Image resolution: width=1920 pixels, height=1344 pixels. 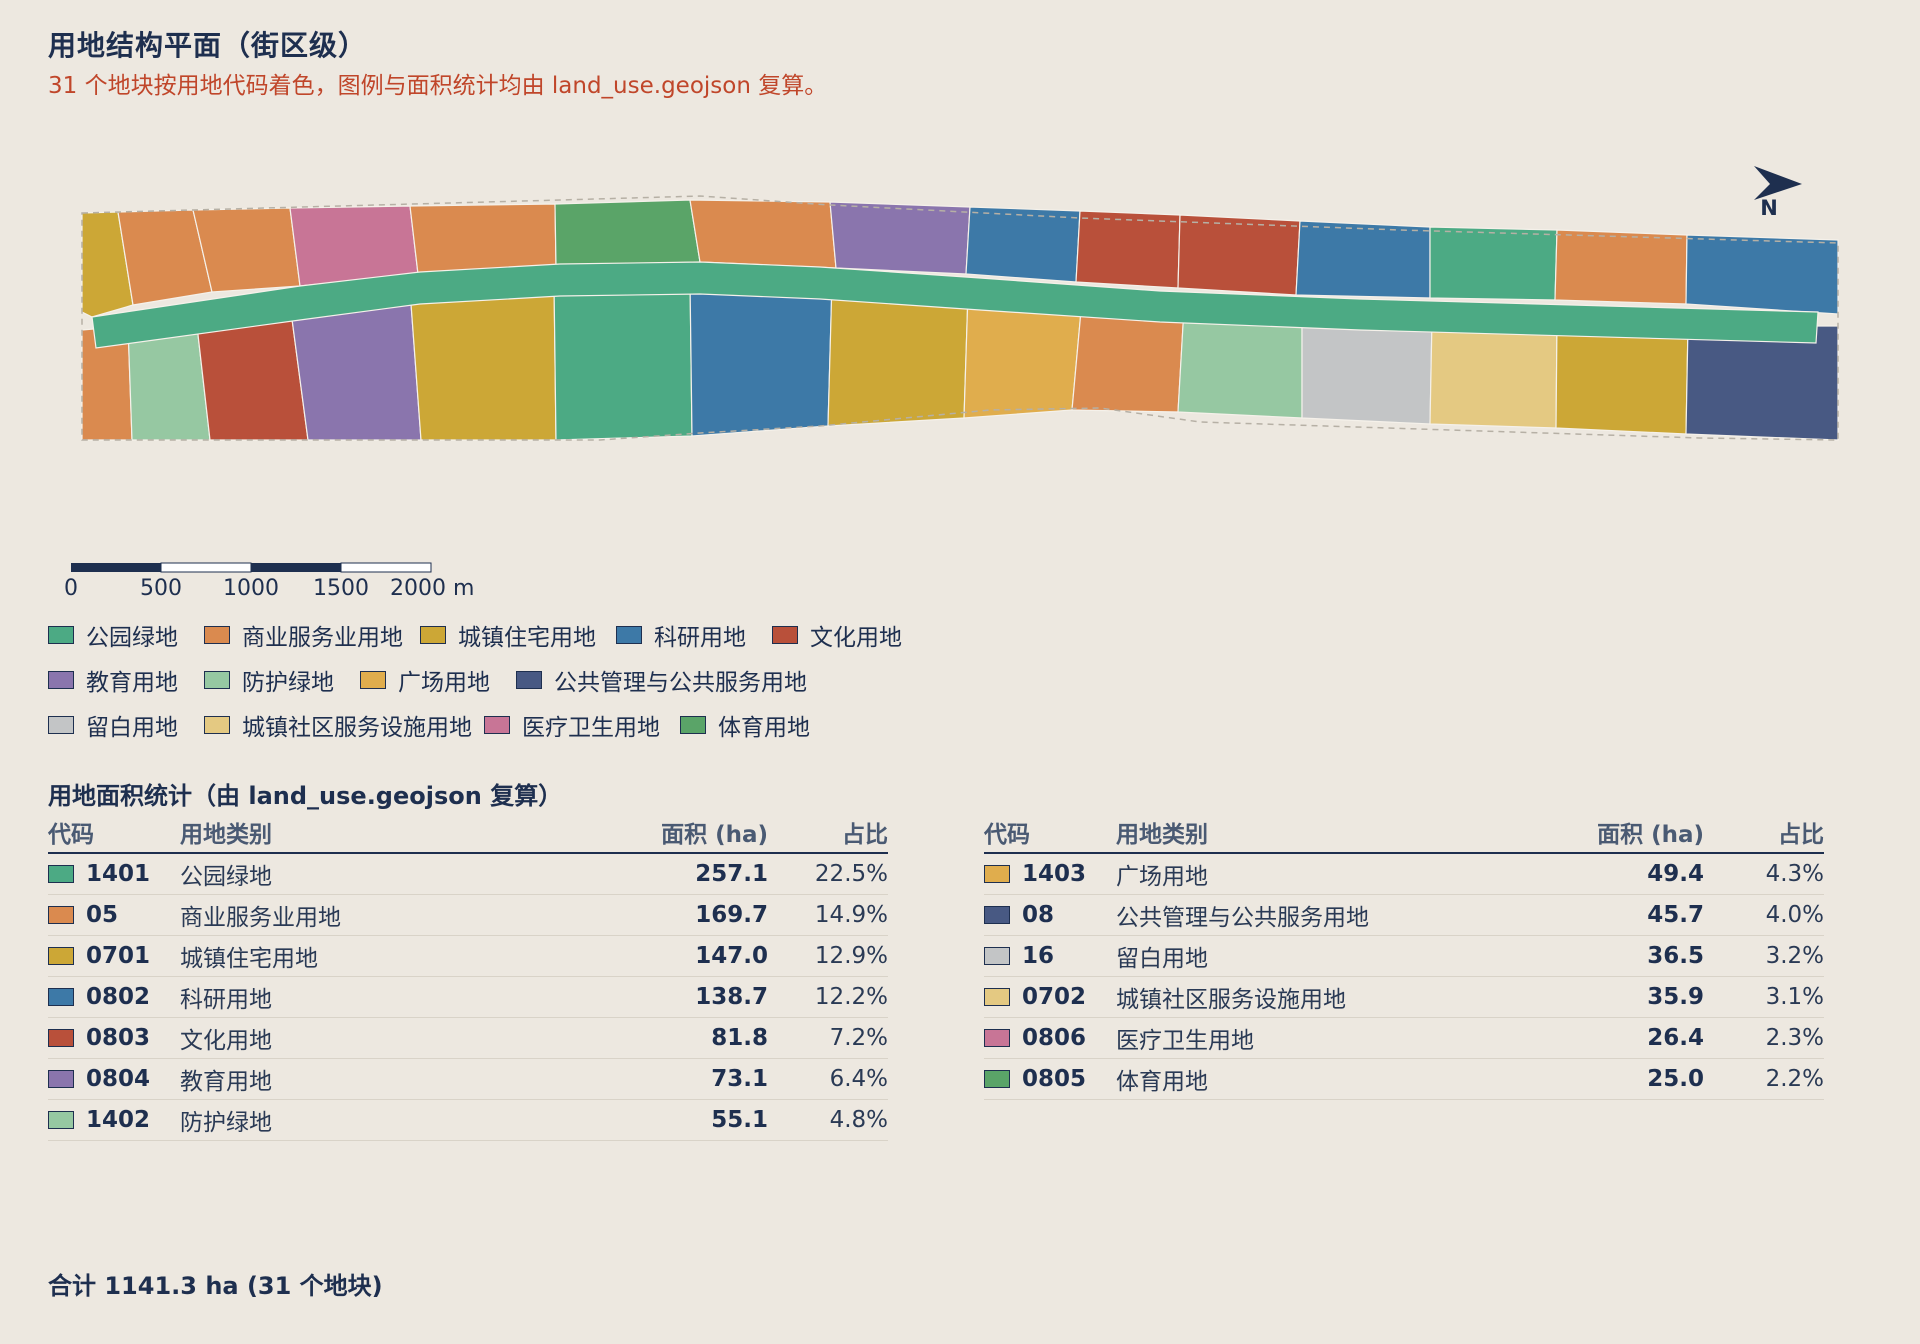 What do you see at coordinates (444, 682) in the screenshot?
I see `legend-label: 广场用地` at bounding box center [444, 682].